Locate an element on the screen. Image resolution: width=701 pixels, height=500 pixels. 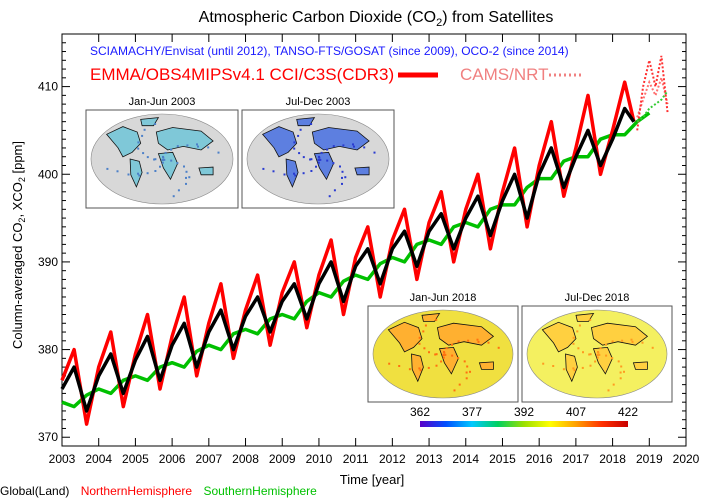
legend-global: Global(Land) is located at coordinates (35, 491).